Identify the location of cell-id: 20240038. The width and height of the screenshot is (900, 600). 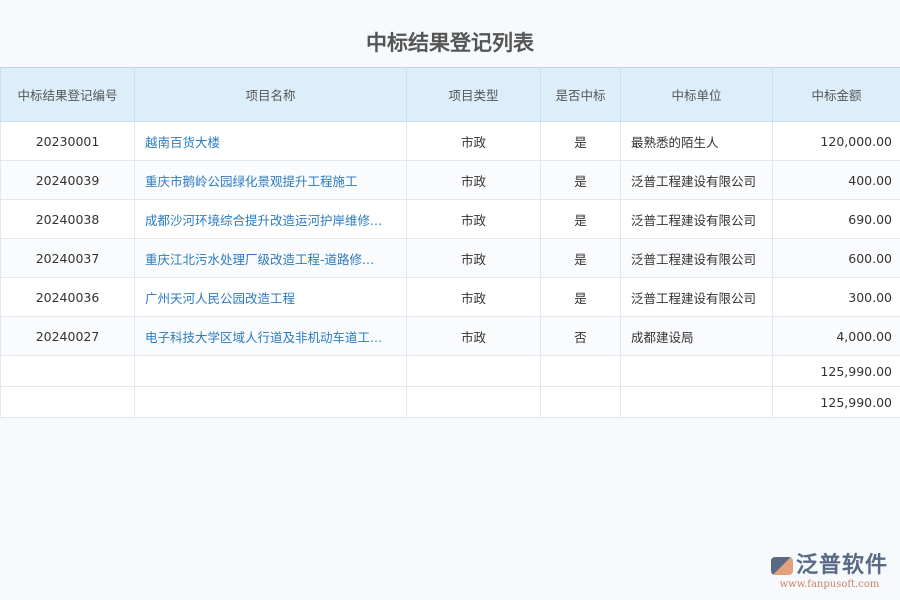
(67, 219).